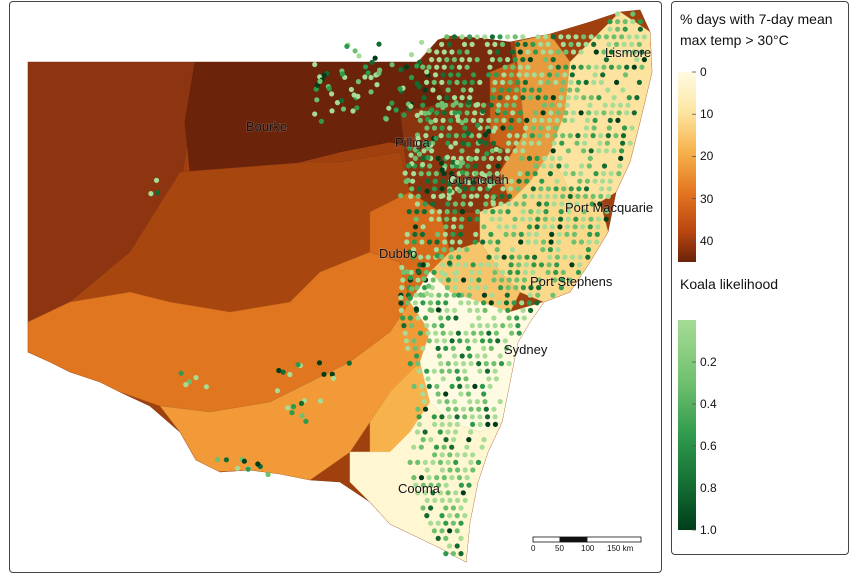 This screenshot has height=577, width=862. What do you see at coordinates (533, 548) in the screenshot?
I see `scale-label-0: 0` at bounding box center [533, 548].